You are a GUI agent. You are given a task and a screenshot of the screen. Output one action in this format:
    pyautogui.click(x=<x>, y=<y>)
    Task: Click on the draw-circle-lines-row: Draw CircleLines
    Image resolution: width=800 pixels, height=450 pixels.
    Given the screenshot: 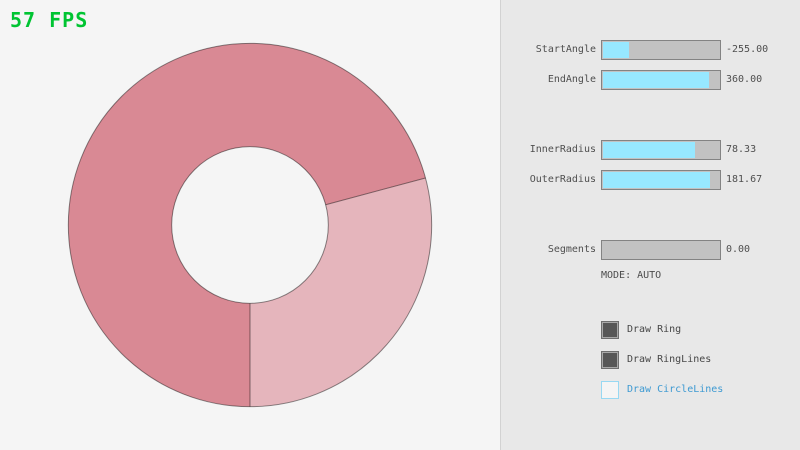 What is the action you would take?
    pyautogui.click(x=700, y=390)
    